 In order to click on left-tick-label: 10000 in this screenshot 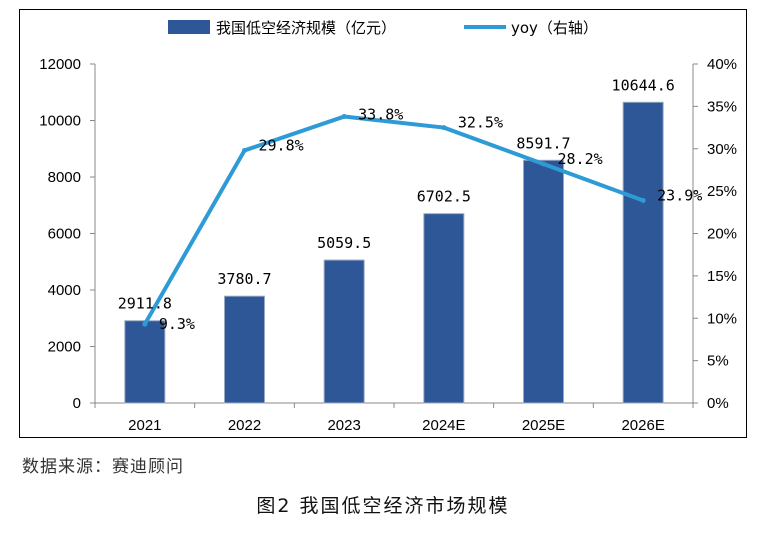, I will do `click(60, 121)`.